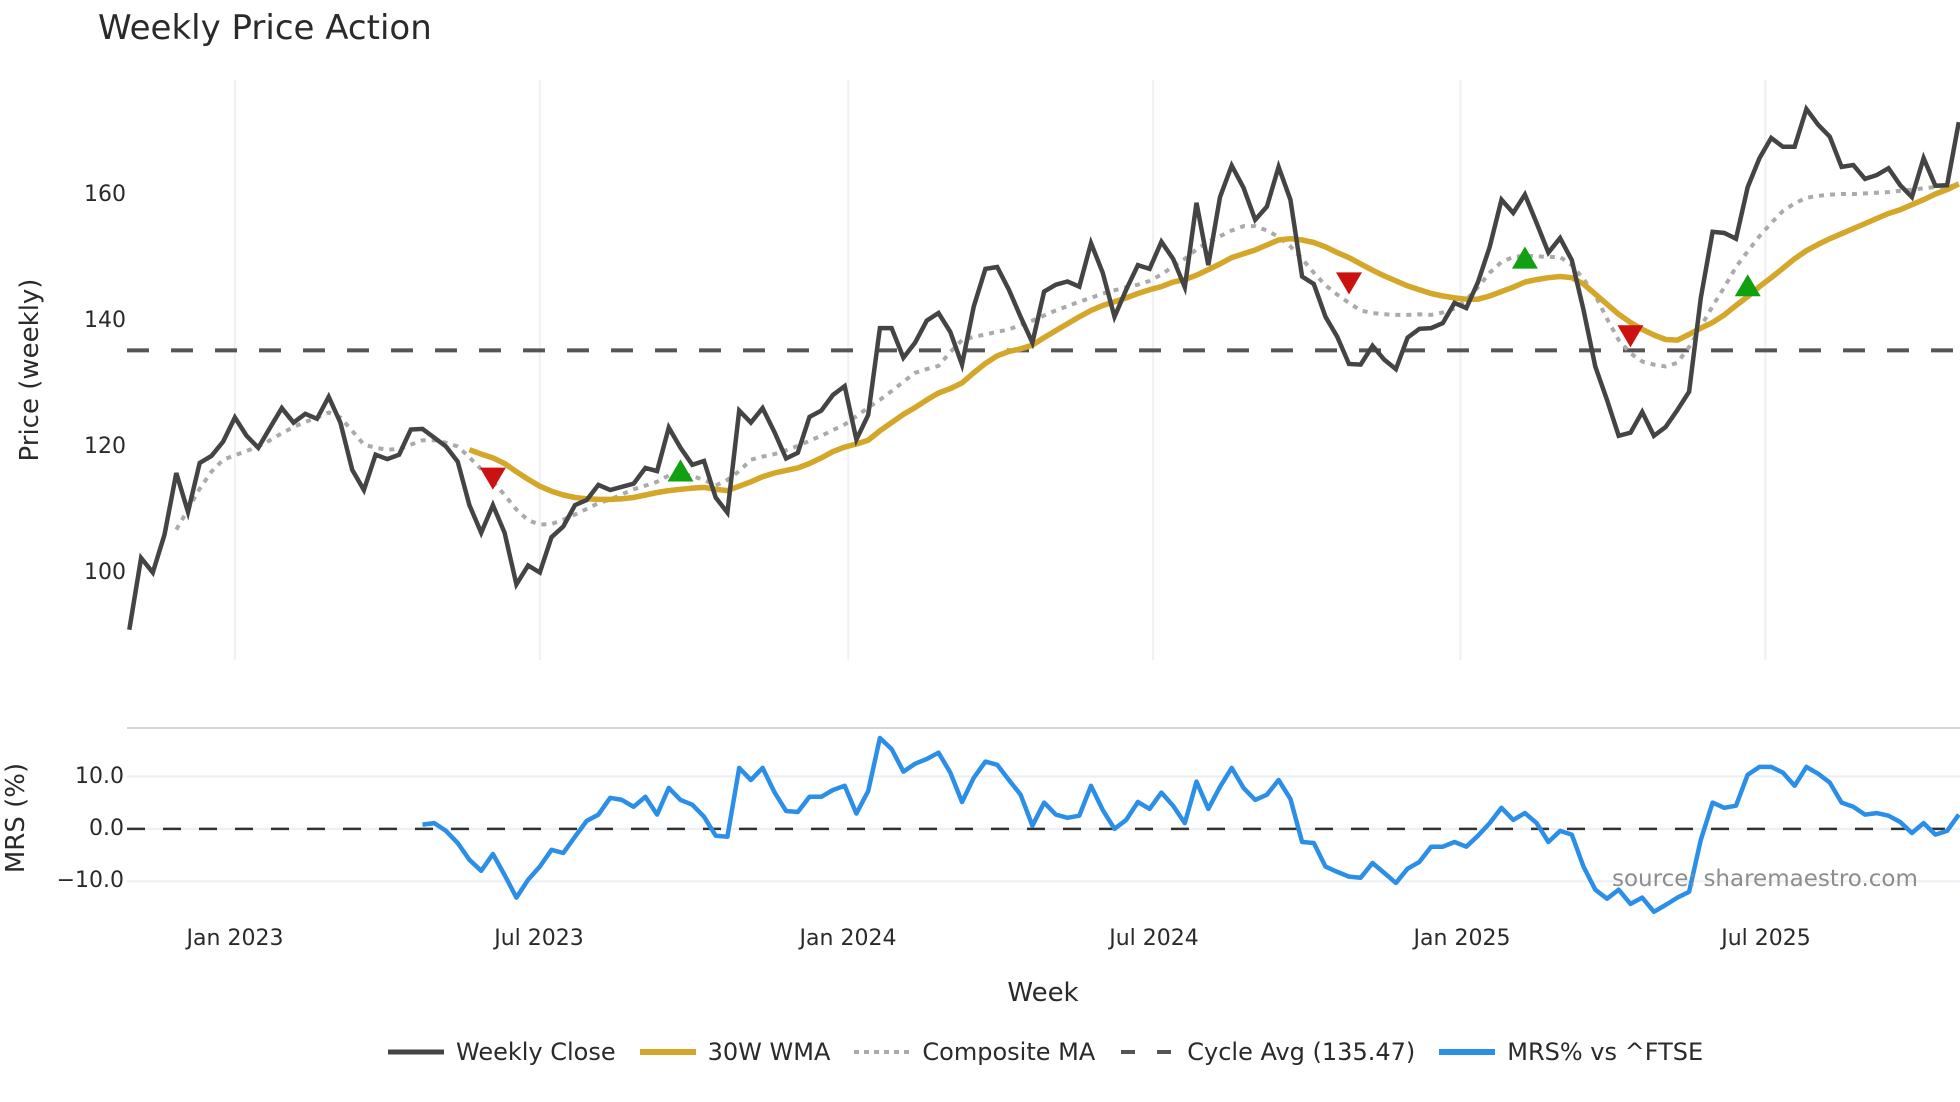 Image resolution: width=1960 pixels, height=1102 pixels. Describe the element at coordinates (1462, 938) in the screenshot. I see `xtick-jan-2025: Jan 2025` at that location.